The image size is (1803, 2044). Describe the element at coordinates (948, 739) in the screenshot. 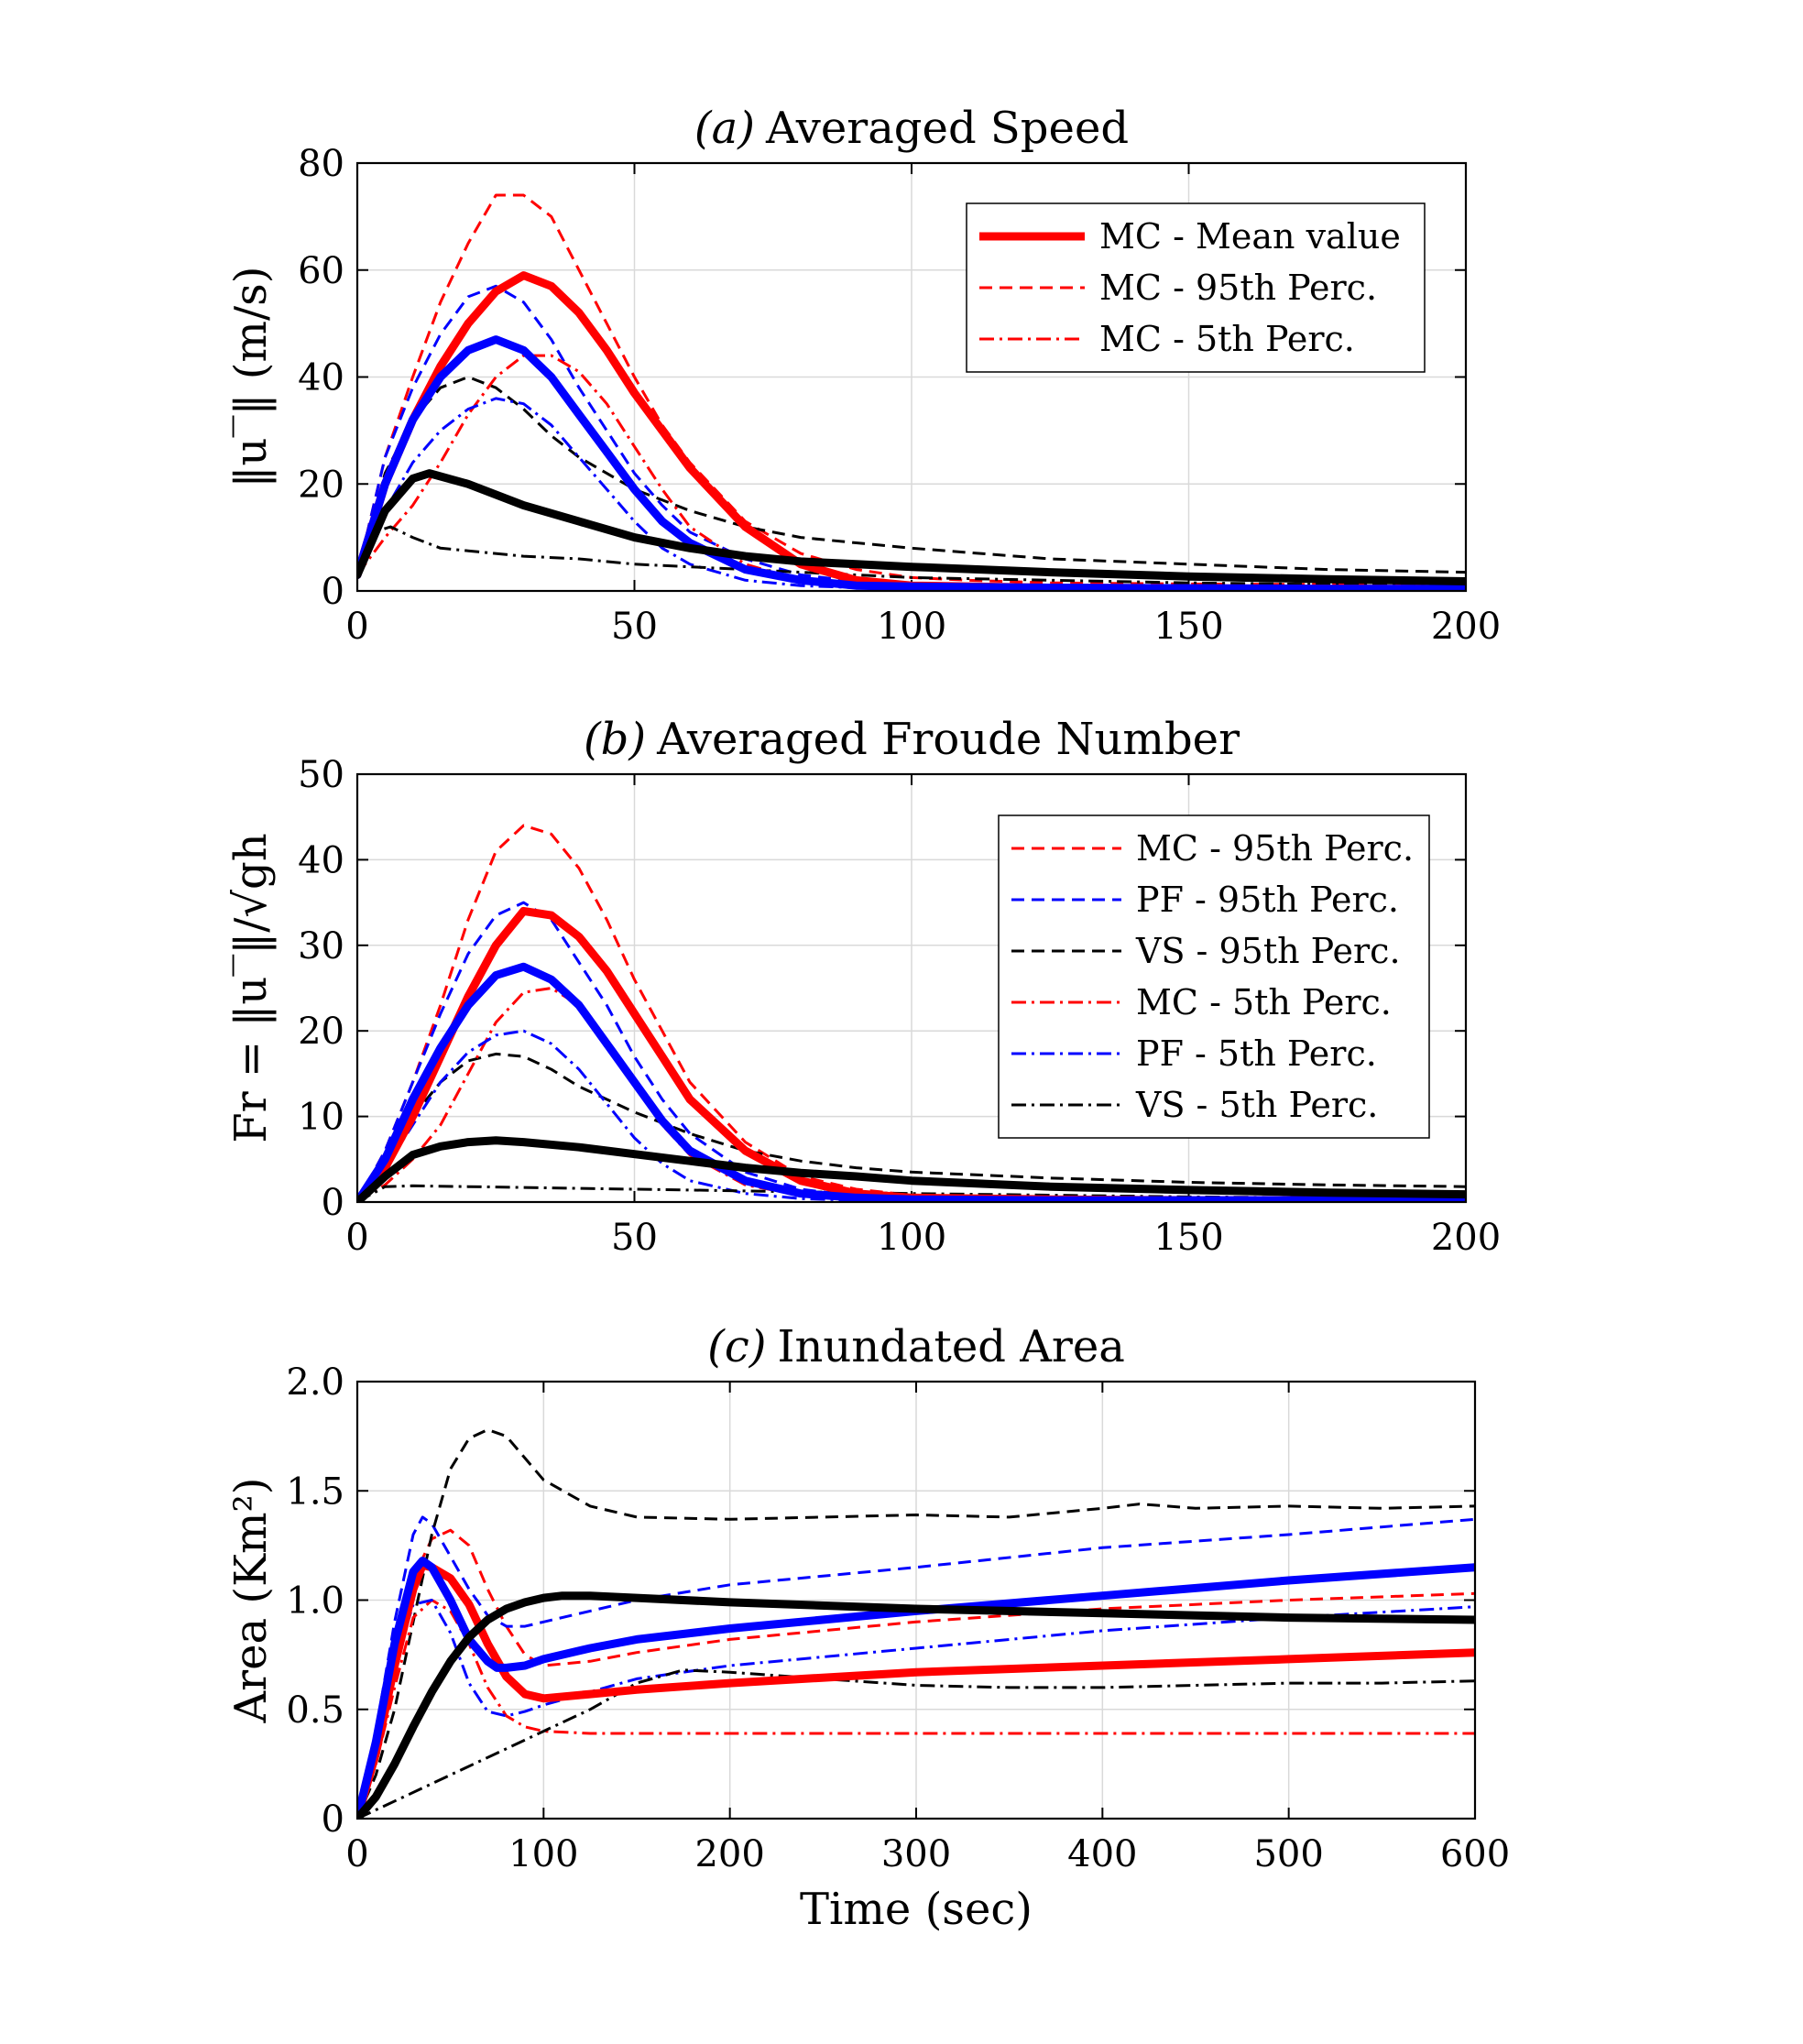

I see `panel-title-text: Averaged Froude Number` at that location.